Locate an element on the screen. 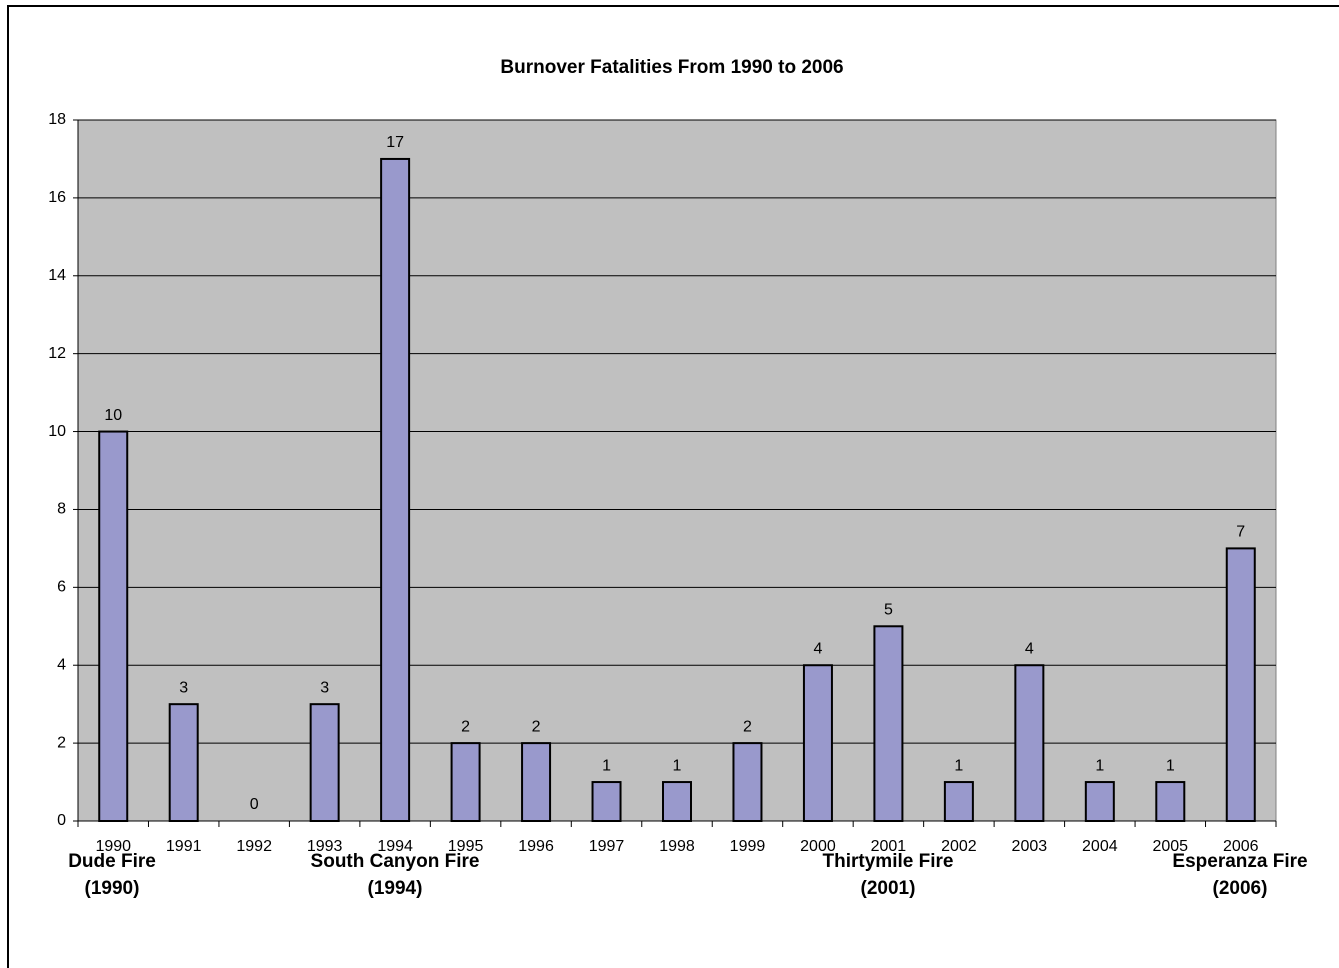 This screenshot has height=968, width=1339. annotation: (1994) is located at coordinates (395, 888).